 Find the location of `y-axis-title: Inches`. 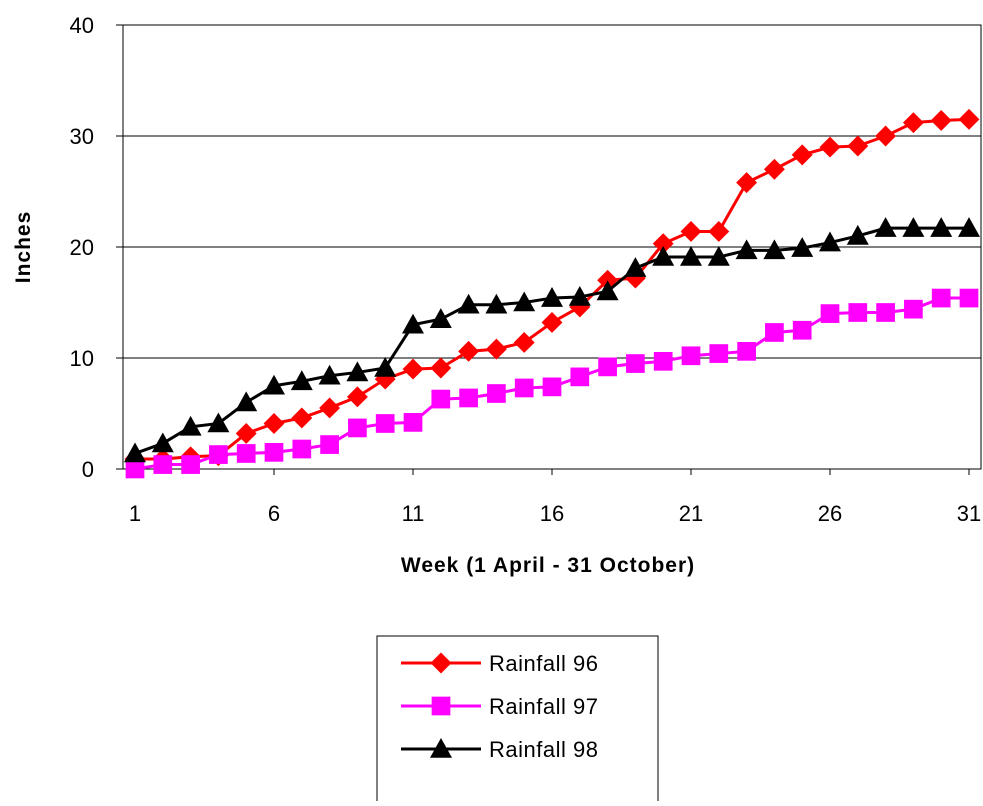

y-axis-title: Inches is located at coordinates (23, 247).